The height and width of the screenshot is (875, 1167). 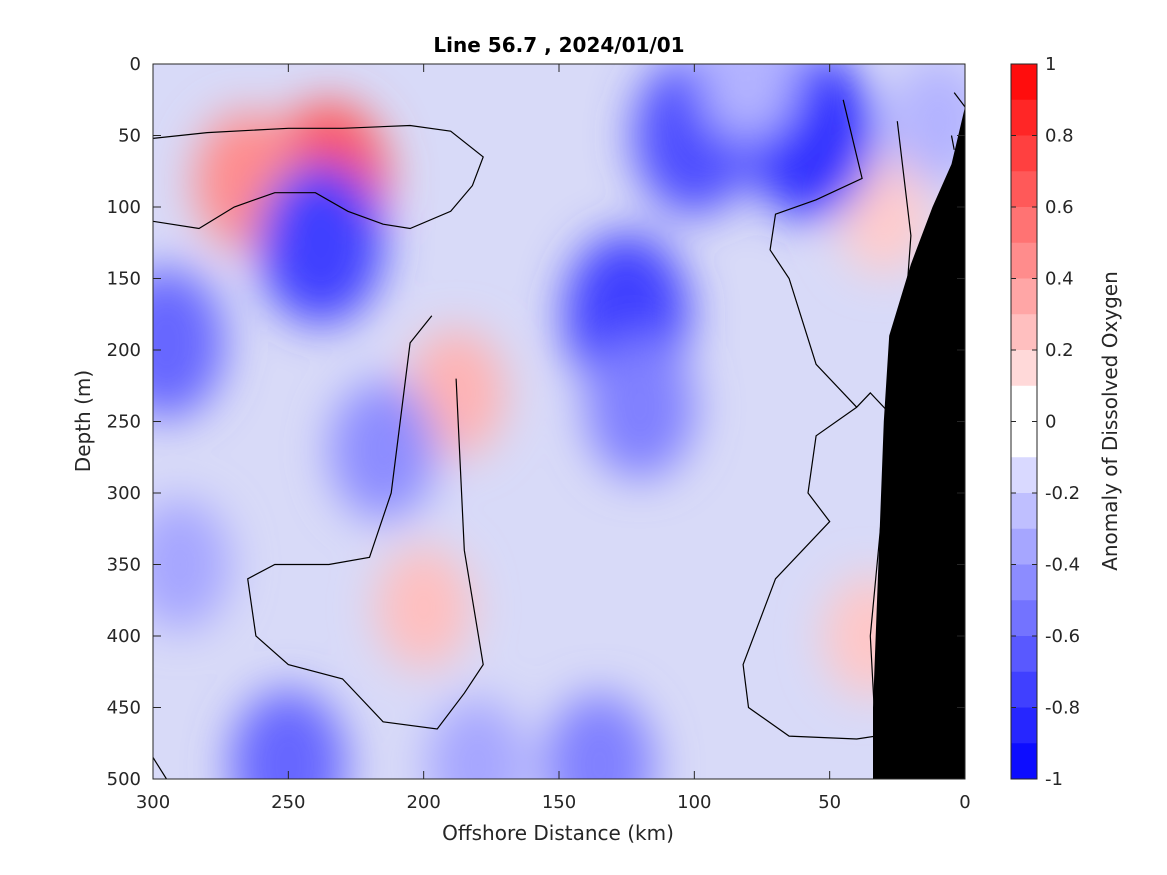 What do you see at coordinates (558, 45) in the screenshot?
I see `chart-title: Line 56.7 , 2024/01/01` at bounding box center [558, 45].